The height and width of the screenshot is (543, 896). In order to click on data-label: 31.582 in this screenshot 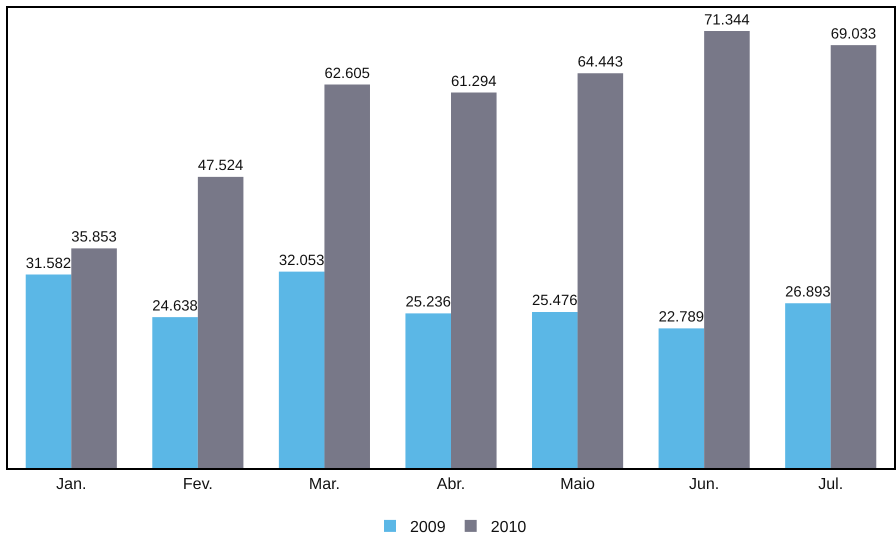, I will do `click(49, 264)`.